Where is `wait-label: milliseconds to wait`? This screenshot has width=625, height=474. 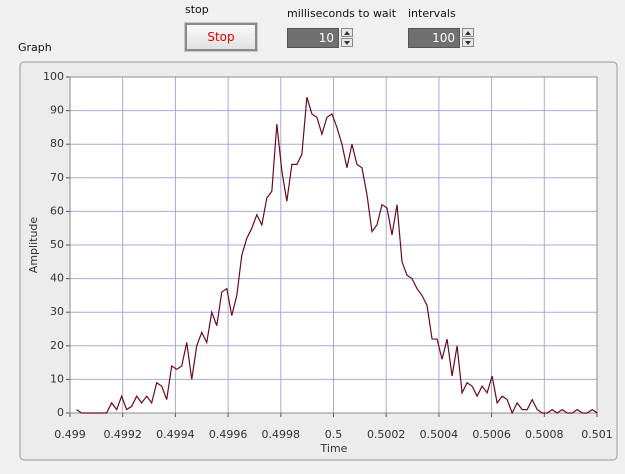
wait-label: milliseconds to wait is located at coordinates (342, 13).